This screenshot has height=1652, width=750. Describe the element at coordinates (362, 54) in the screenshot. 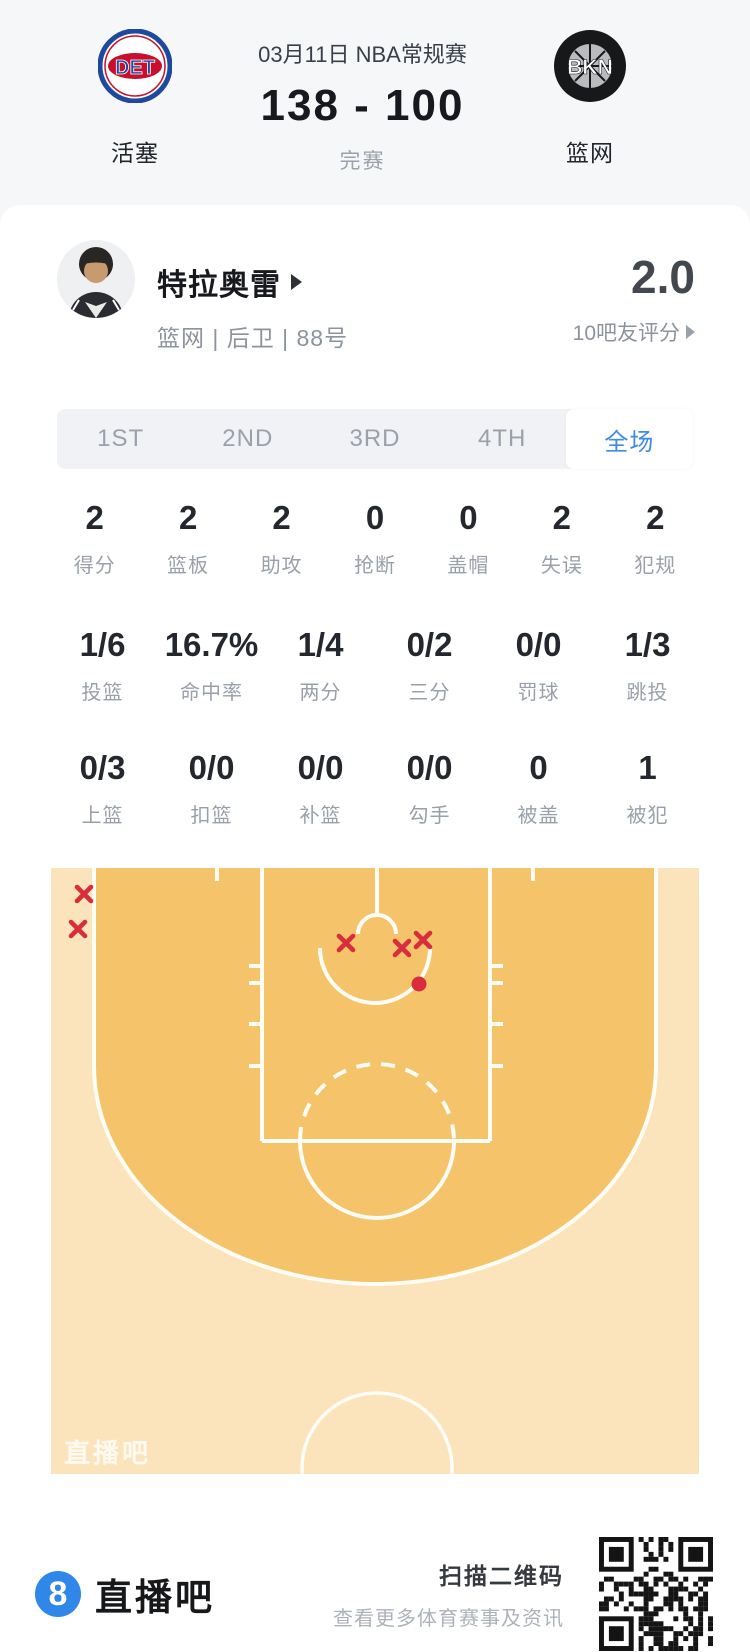

I see `match-date: 03月11日 NBA常规赛` at that location.